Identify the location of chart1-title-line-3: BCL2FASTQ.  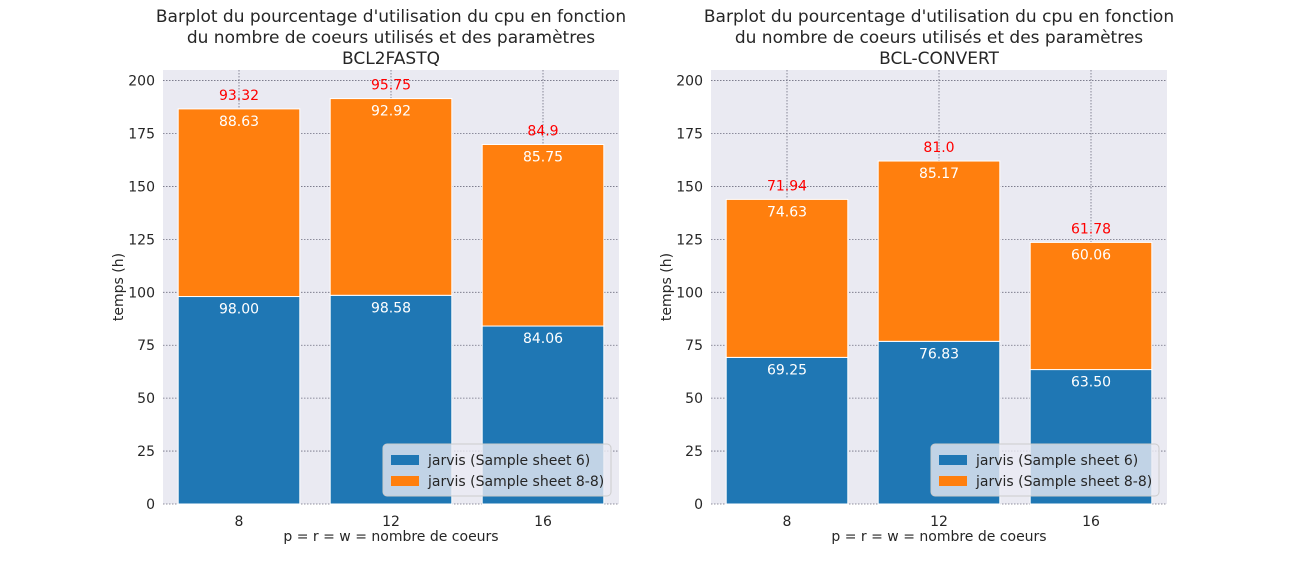
(391, 59).